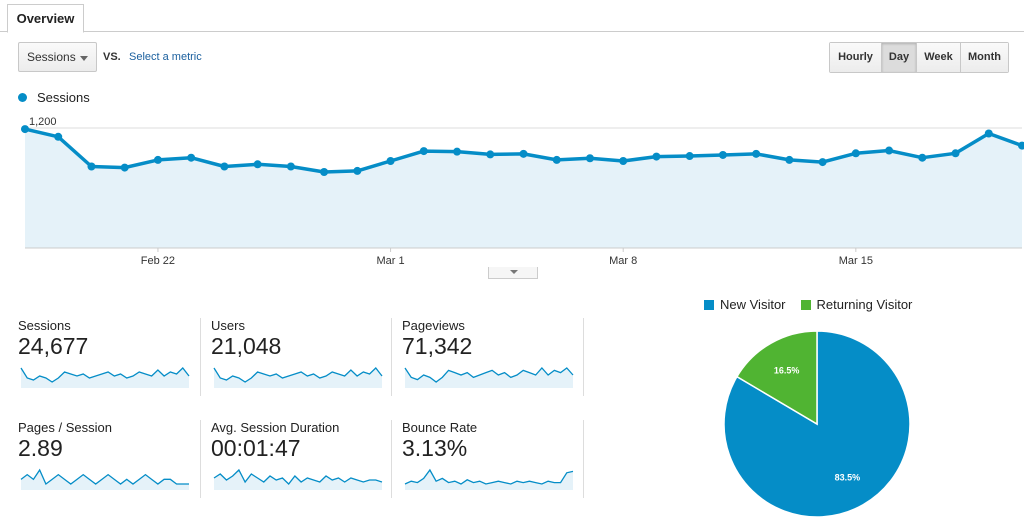 The image size is (1024, 521). Describe the element at coordinates (709, 304) in the screenshot. I see `new-visitor-swatch` at that location.